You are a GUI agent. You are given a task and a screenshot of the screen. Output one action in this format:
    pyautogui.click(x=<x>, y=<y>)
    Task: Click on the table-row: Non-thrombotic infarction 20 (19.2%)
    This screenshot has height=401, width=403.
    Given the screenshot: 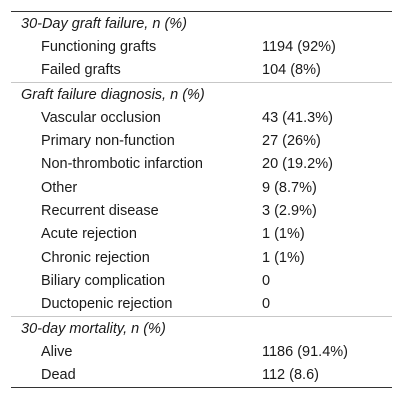 What is the action you would take?
    pyautogui.click(x=201, y=164)
    